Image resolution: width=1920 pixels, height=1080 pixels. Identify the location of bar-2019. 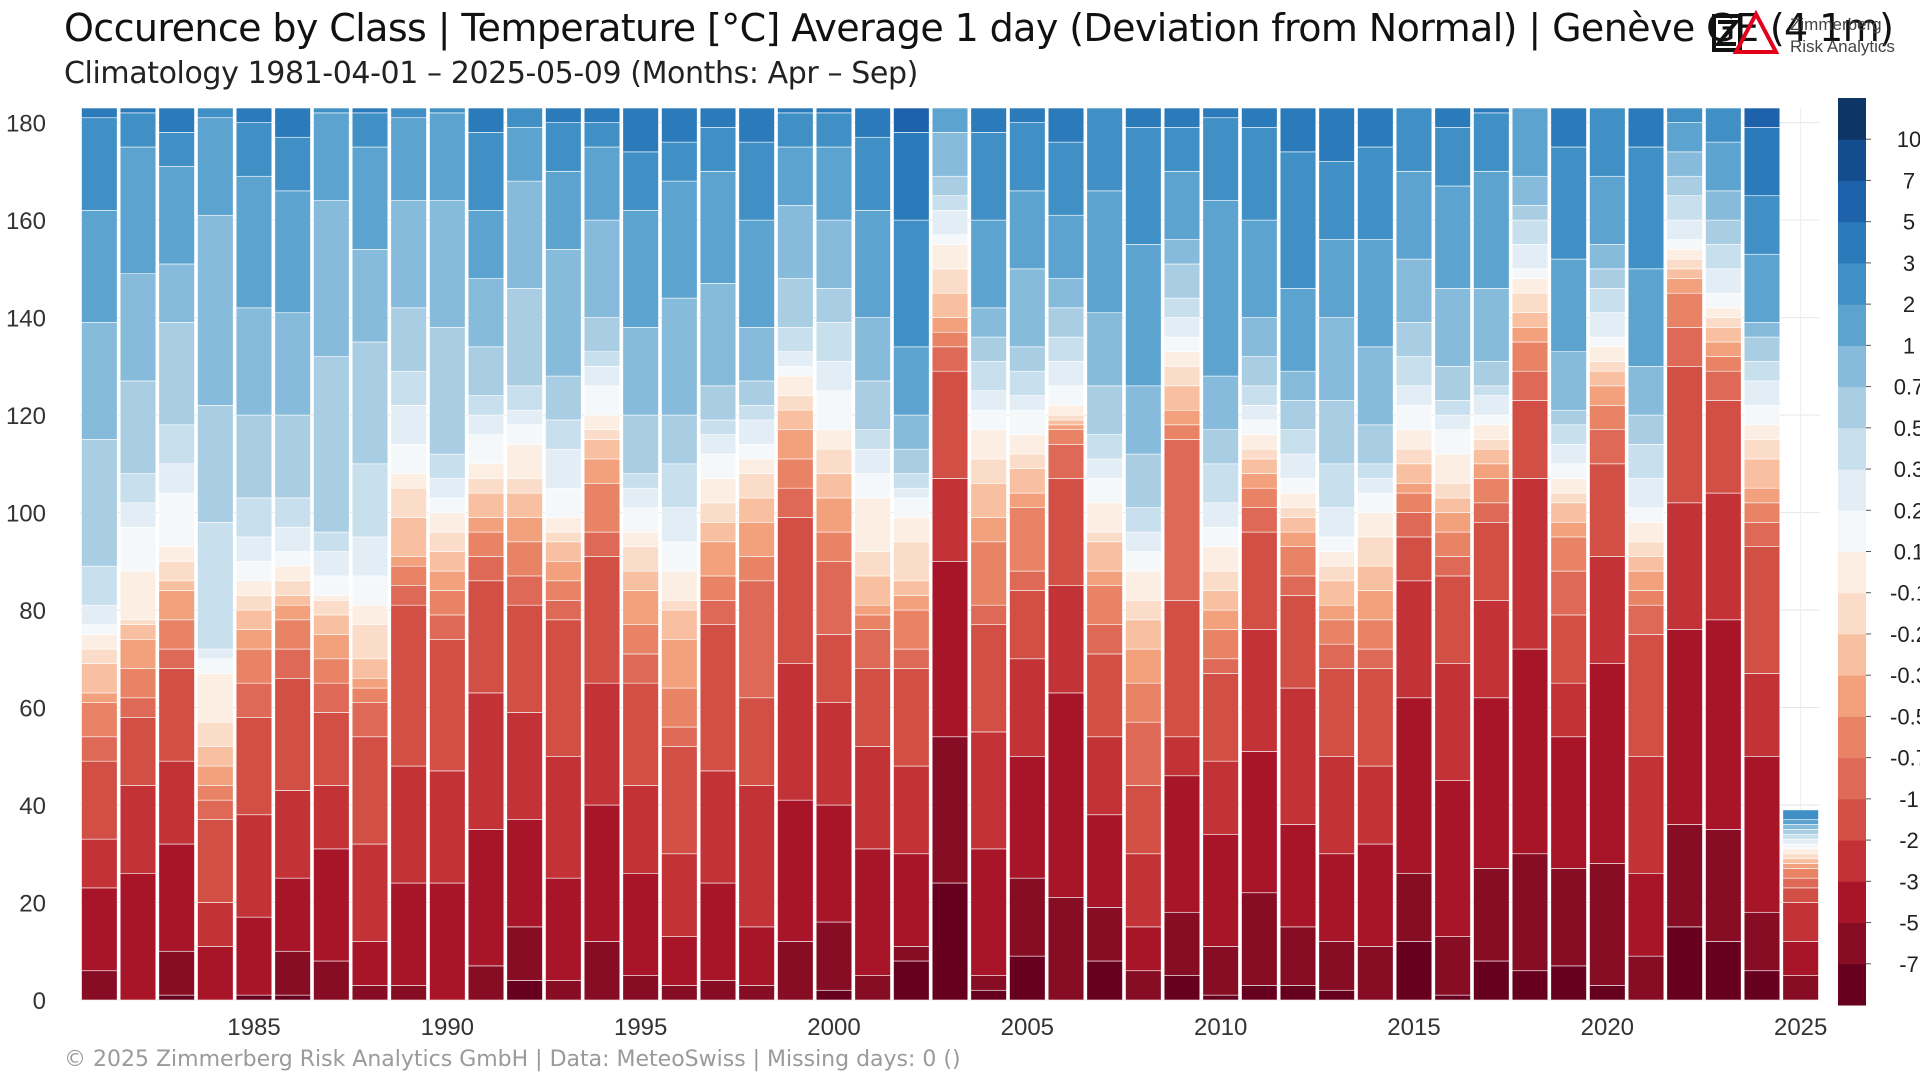
(1568, 554).